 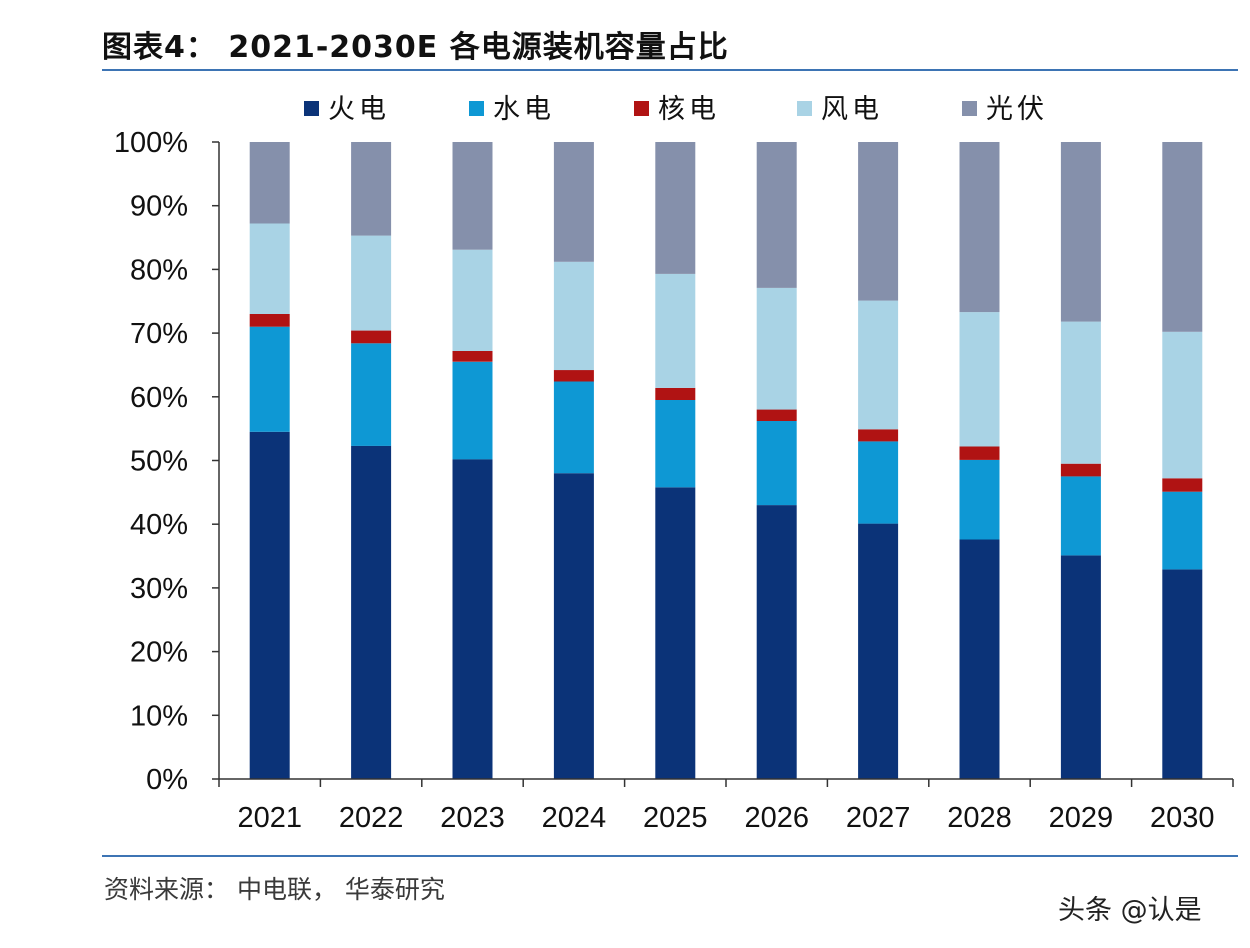 I want to click on bar-segment-2025-s2, so click(x=675, y=393).